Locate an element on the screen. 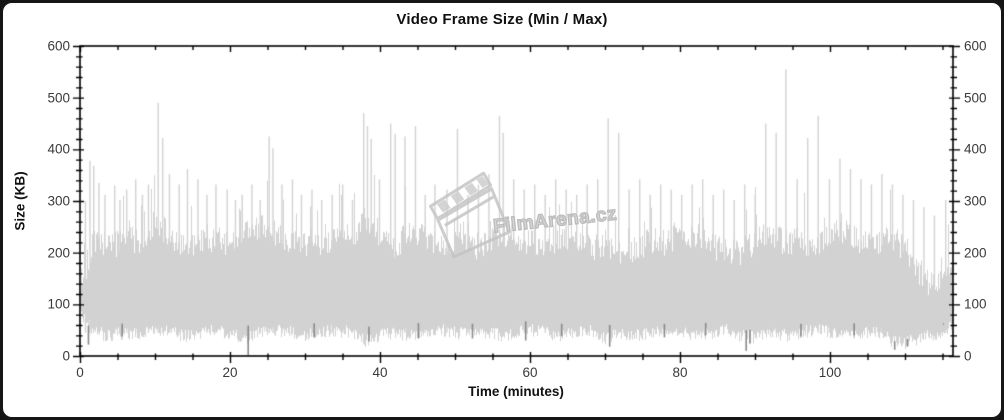  y-tick-label-left: 300 is located at coordinates (58, 201).